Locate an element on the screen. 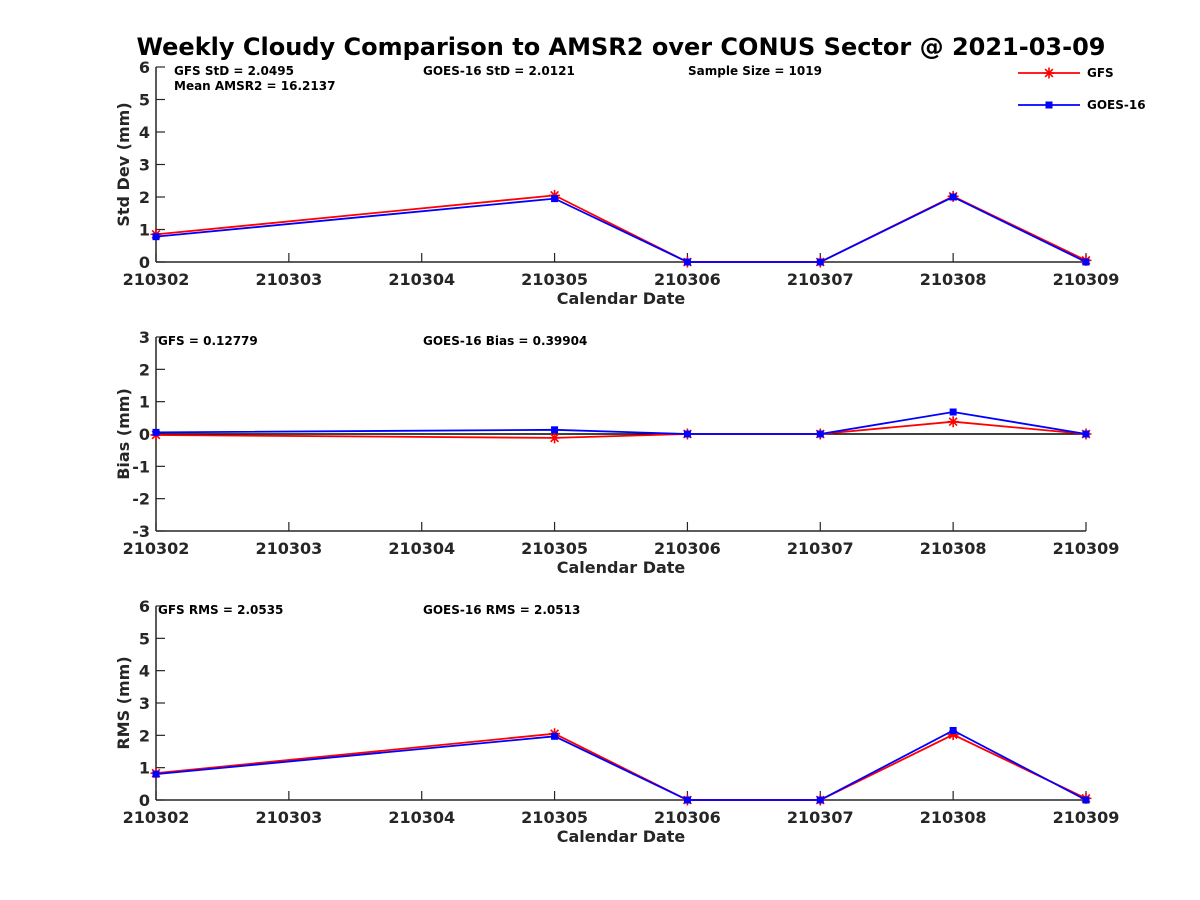 The image size is (1200, 900). stat-annotation: GOES-16 RMS = 2.0513 is located at coordinates (501, 610).